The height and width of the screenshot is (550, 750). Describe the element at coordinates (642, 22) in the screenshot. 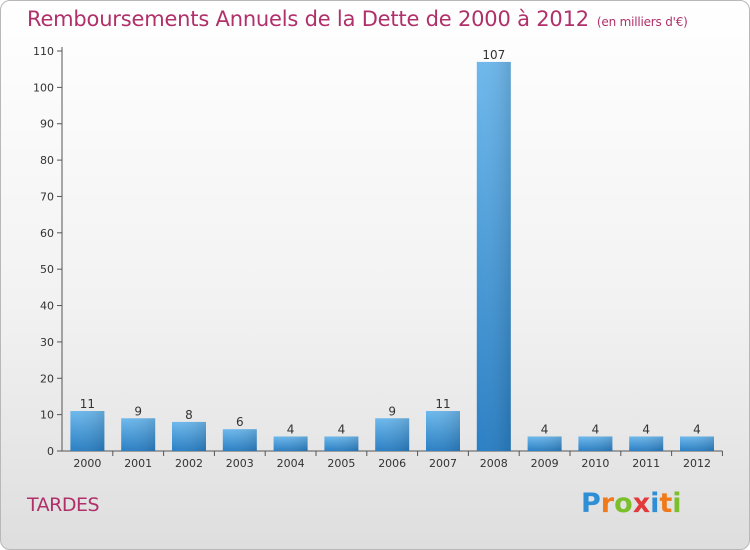

I see `chart-units: (en milliers d'€)` at that location.